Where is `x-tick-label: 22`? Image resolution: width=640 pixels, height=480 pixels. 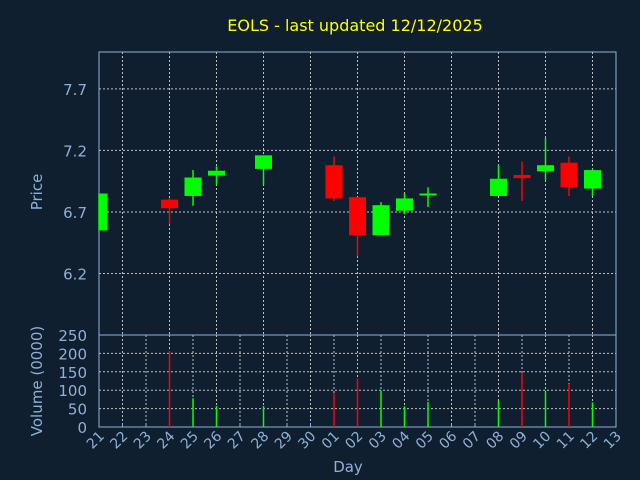
x-tick-label: 22 is located at coordinates (119, 441).